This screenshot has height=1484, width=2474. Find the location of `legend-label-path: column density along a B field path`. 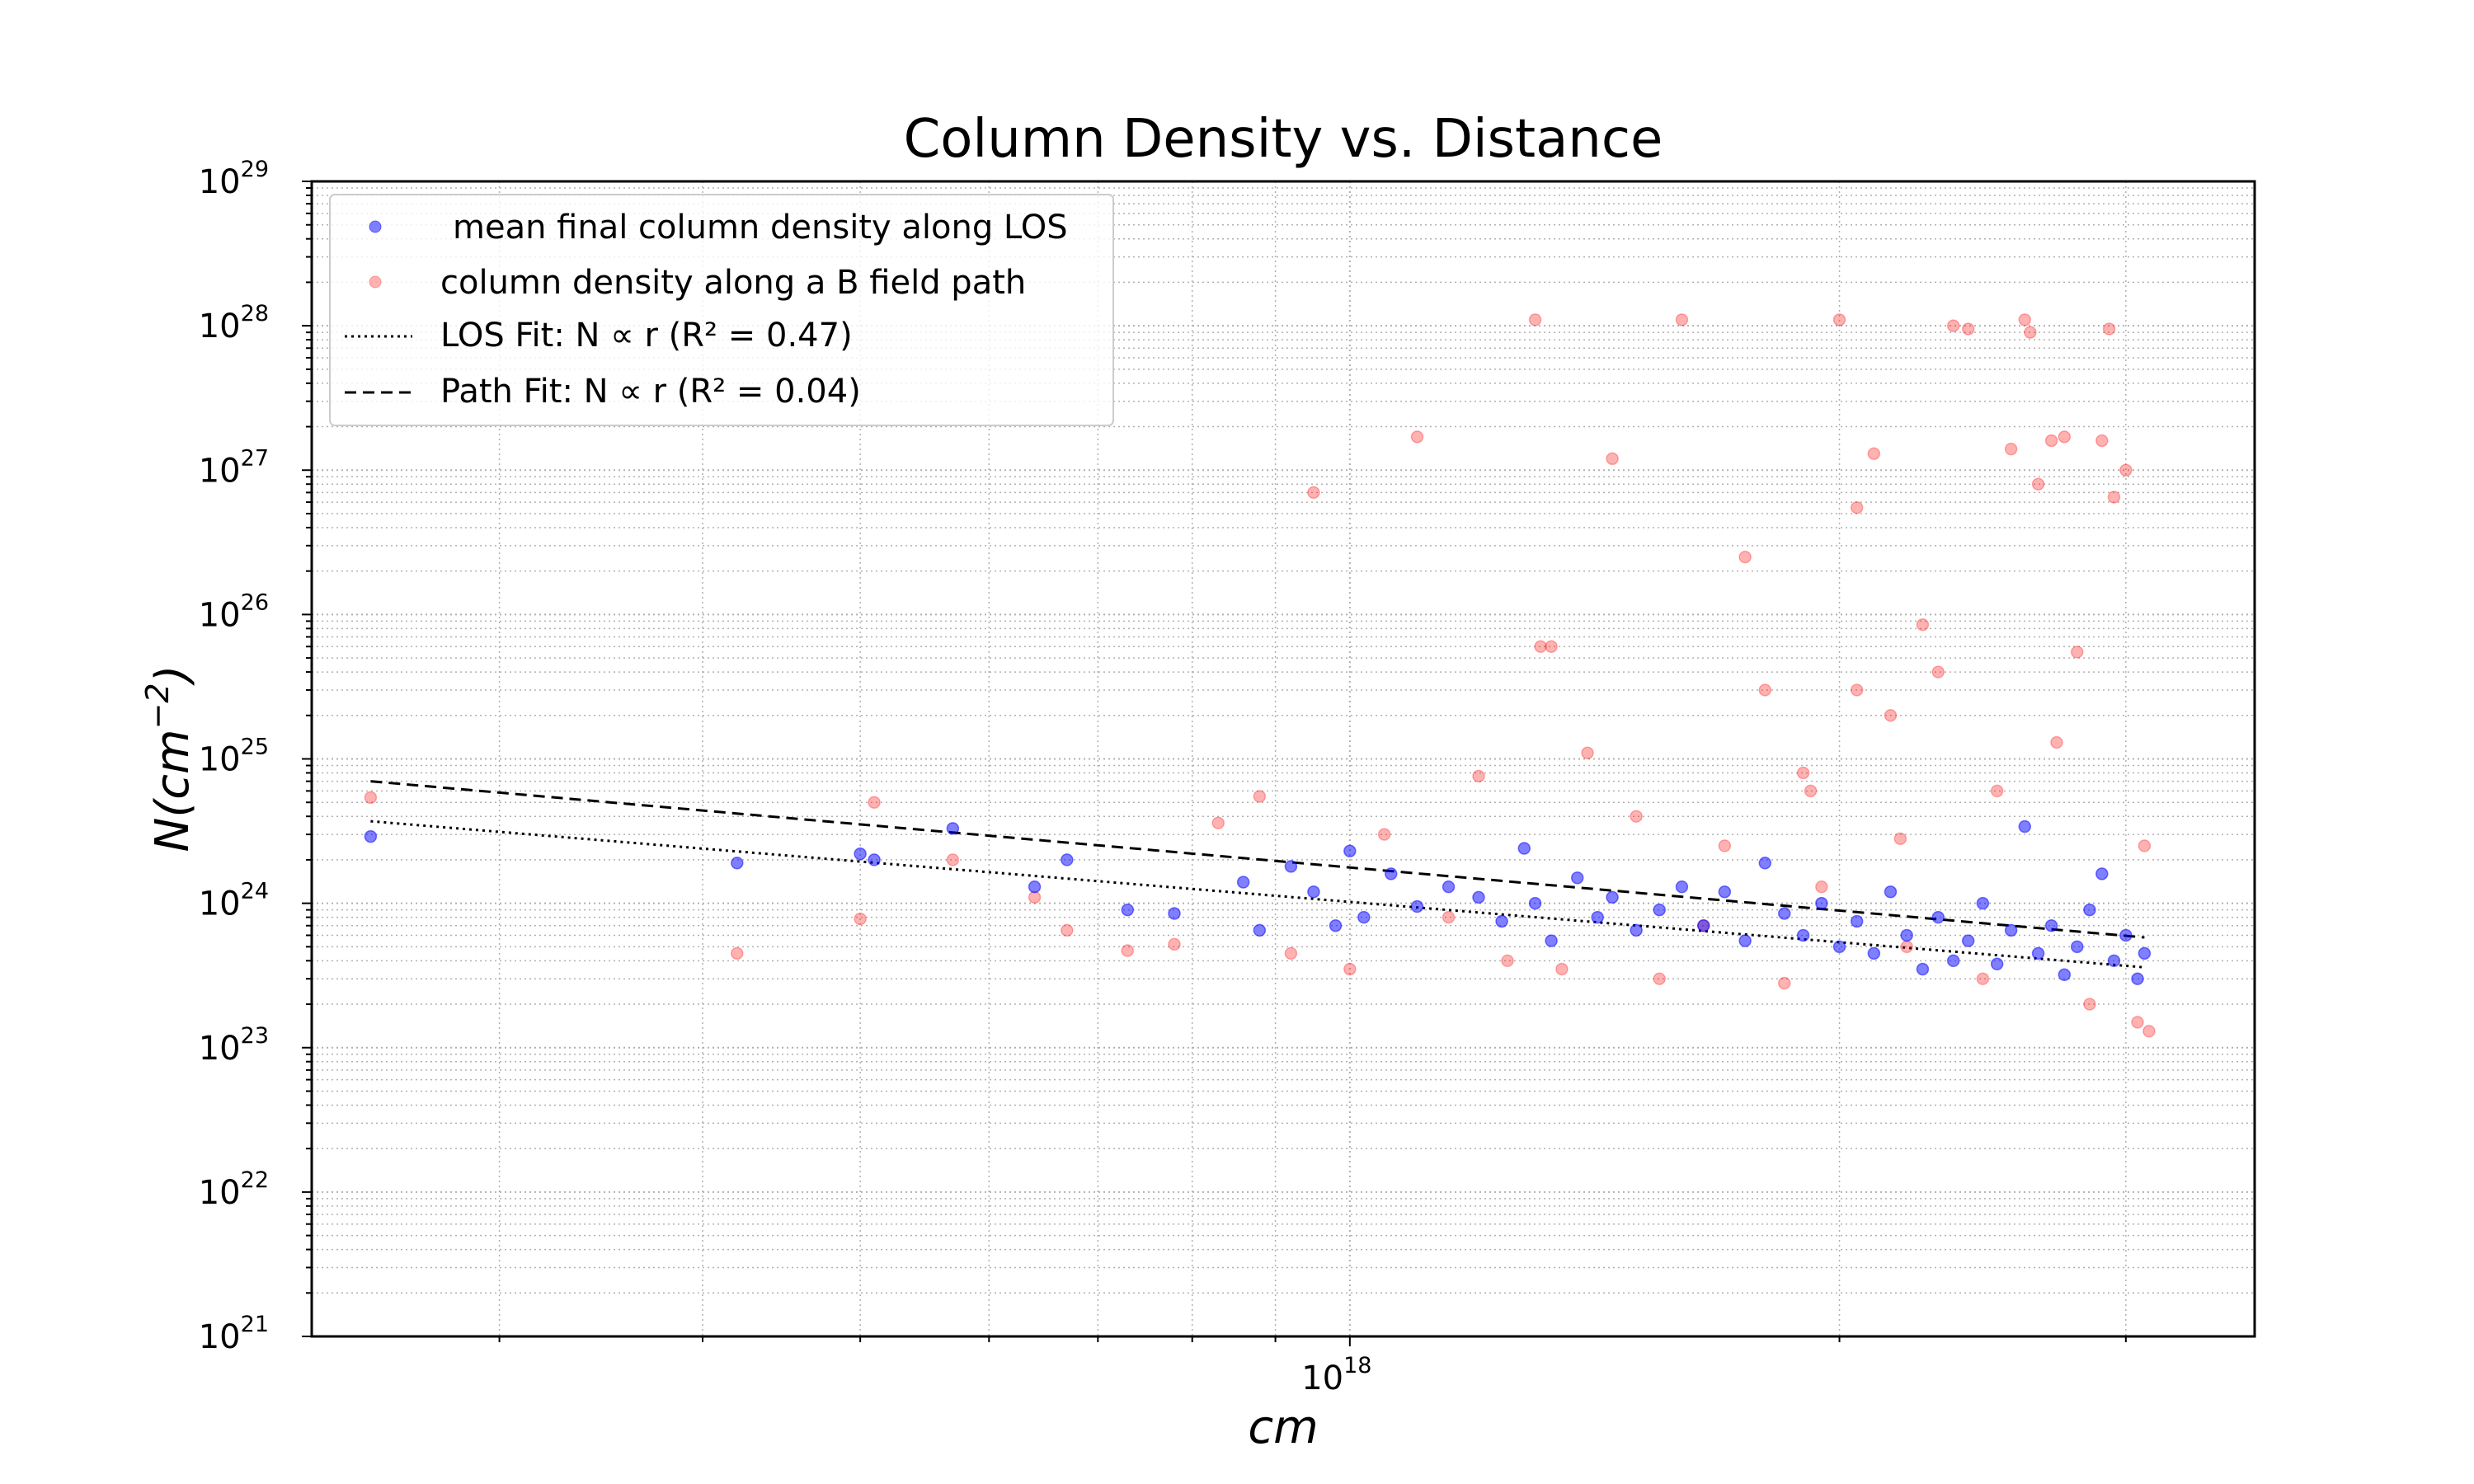

legend-label-path: column density along a B field path is located at coordinates (733, 283).